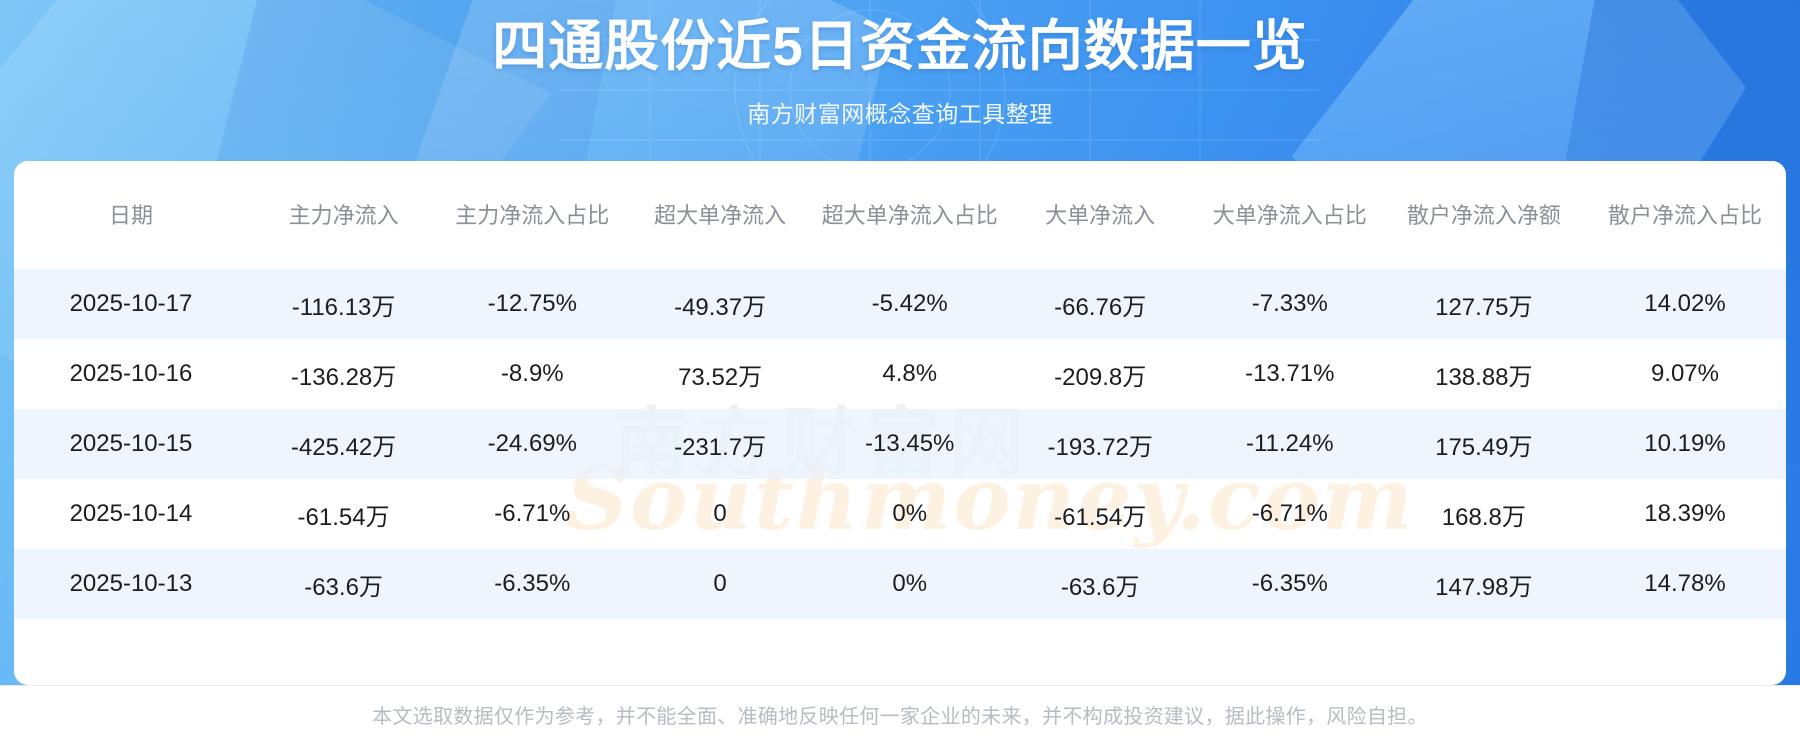  Describe the element at coordinates (1684, 584) in the screenshot. I see `cell-retail-pct: 14.78%` at that location.